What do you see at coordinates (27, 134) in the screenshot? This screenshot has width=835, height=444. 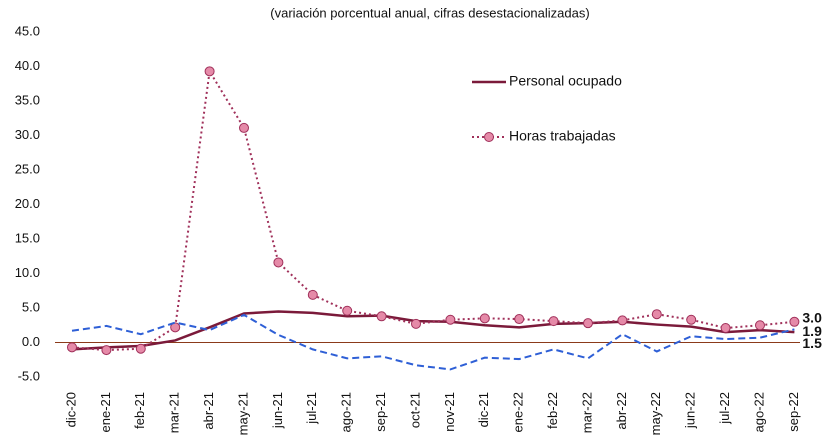 I see `y-tick-label: 30.0` at bounding box center [27, 134].